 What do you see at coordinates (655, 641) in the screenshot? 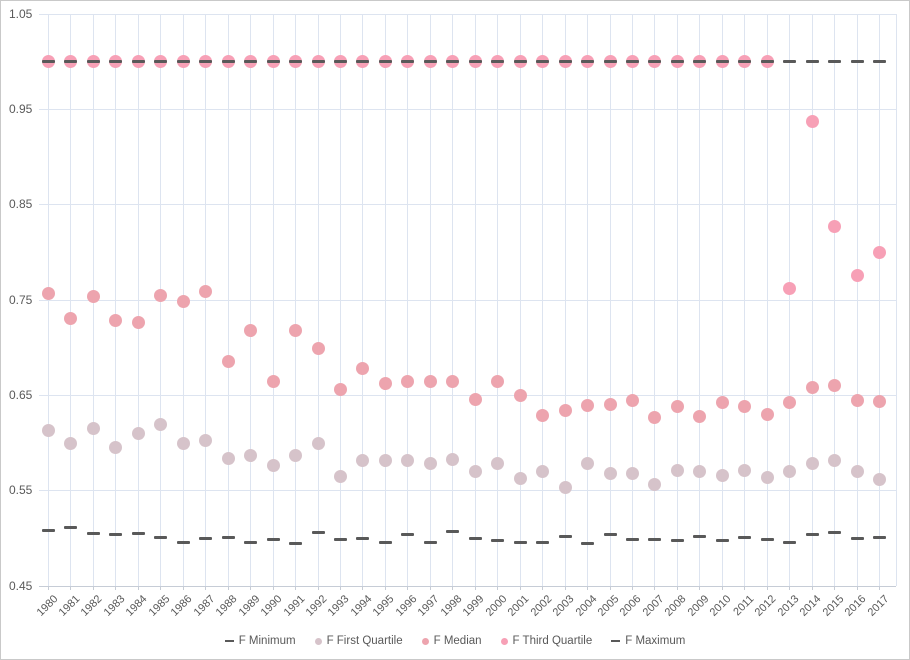
I see `legend-label: F Maximum` at bounding box center [655, 641].